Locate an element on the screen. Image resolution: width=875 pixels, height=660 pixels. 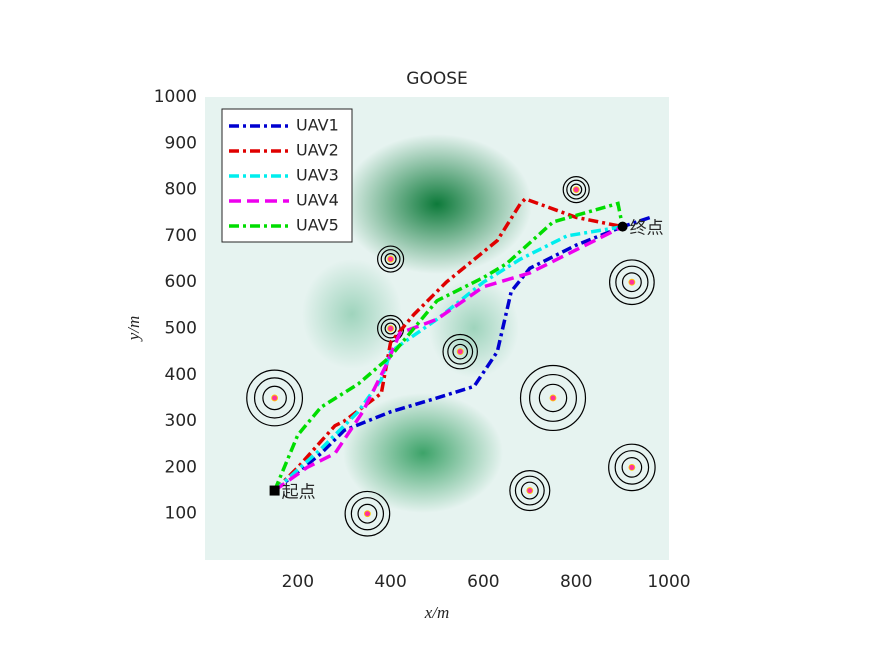
y-tick-label: 200 is located at coordinates (181, 467).